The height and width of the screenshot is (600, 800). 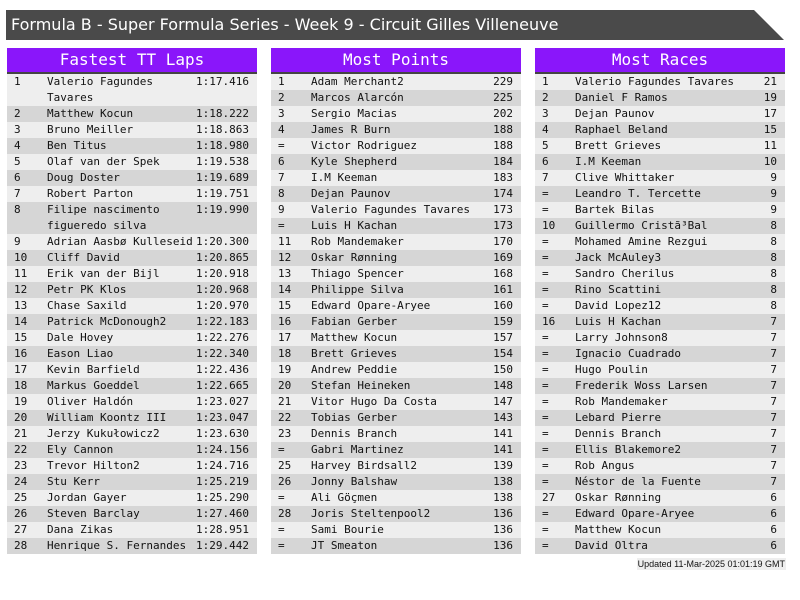 What do you see at coordinates (770, 113) in the screenshot?
I see `value-cell: 17` at bounding box center [770, 113].